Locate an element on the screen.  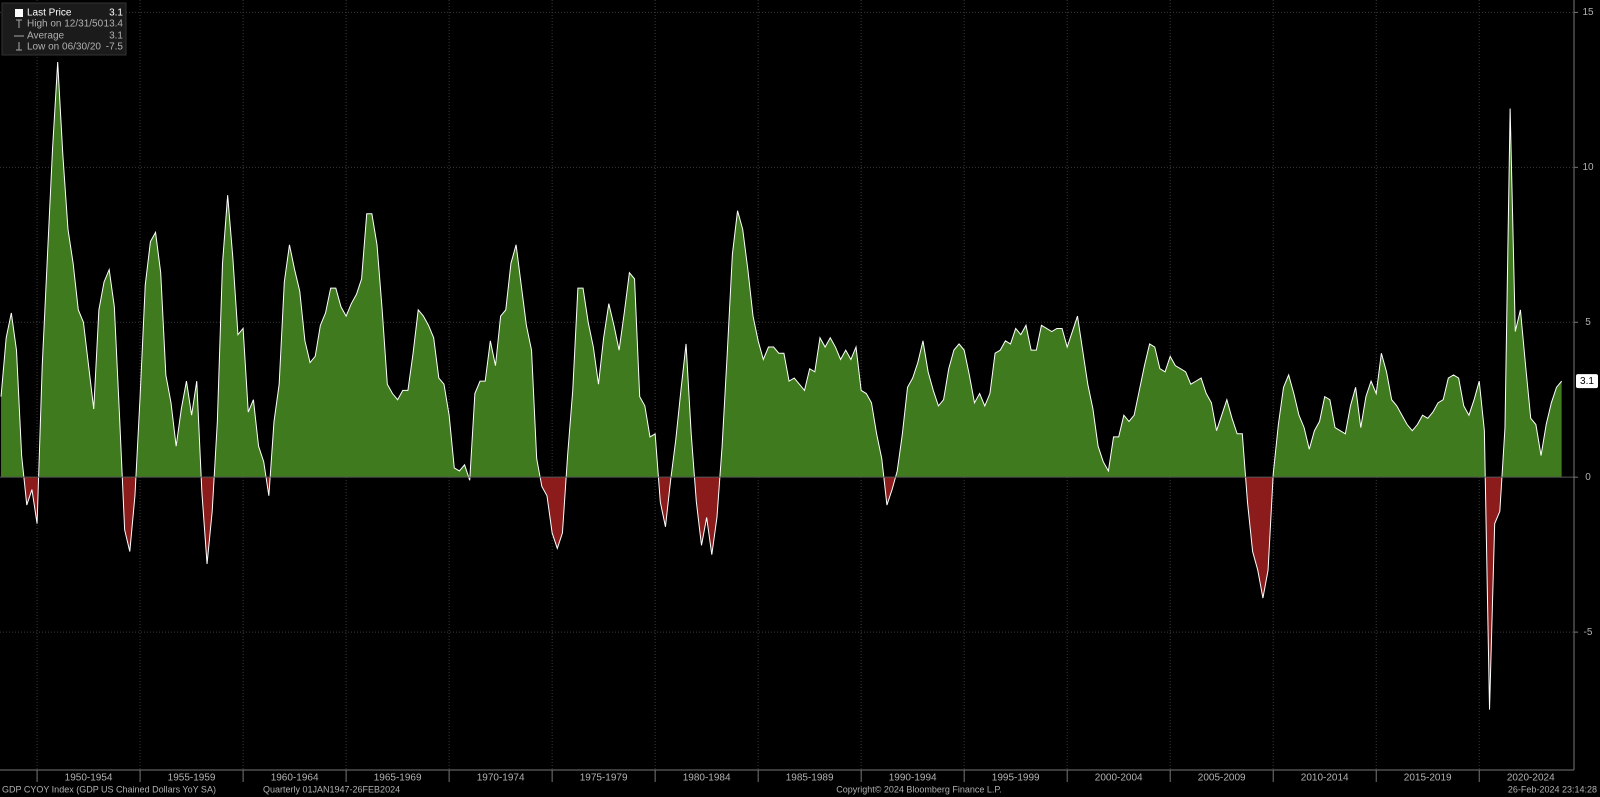
legend-value: 13.4 is located at coordinates (114, 24).